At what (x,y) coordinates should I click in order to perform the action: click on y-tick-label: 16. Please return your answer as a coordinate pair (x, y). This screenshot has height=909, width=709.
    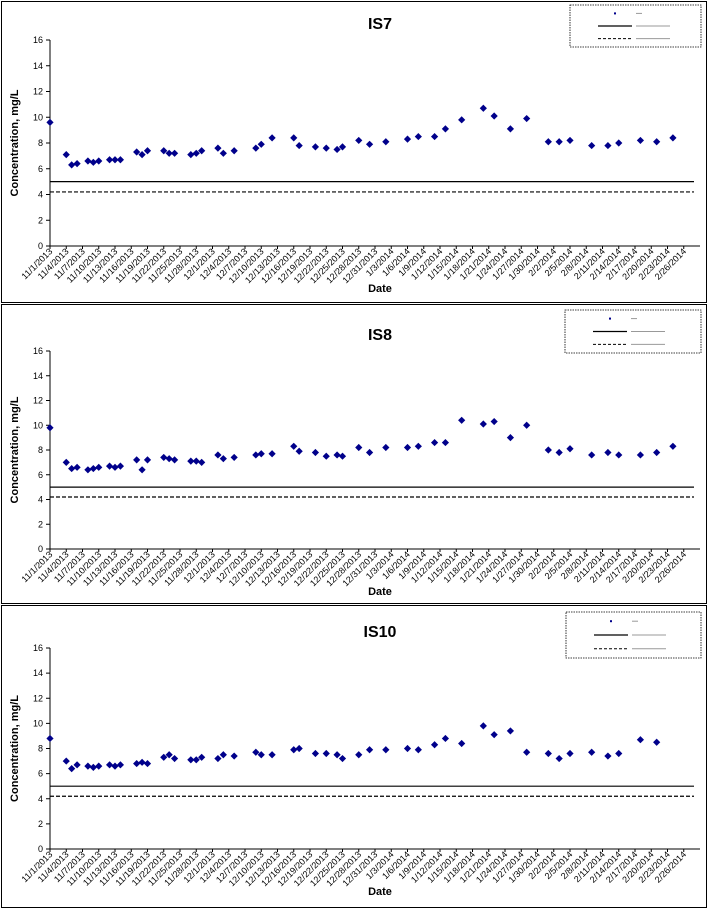
    Looking at the image, I should click on (38, 351).